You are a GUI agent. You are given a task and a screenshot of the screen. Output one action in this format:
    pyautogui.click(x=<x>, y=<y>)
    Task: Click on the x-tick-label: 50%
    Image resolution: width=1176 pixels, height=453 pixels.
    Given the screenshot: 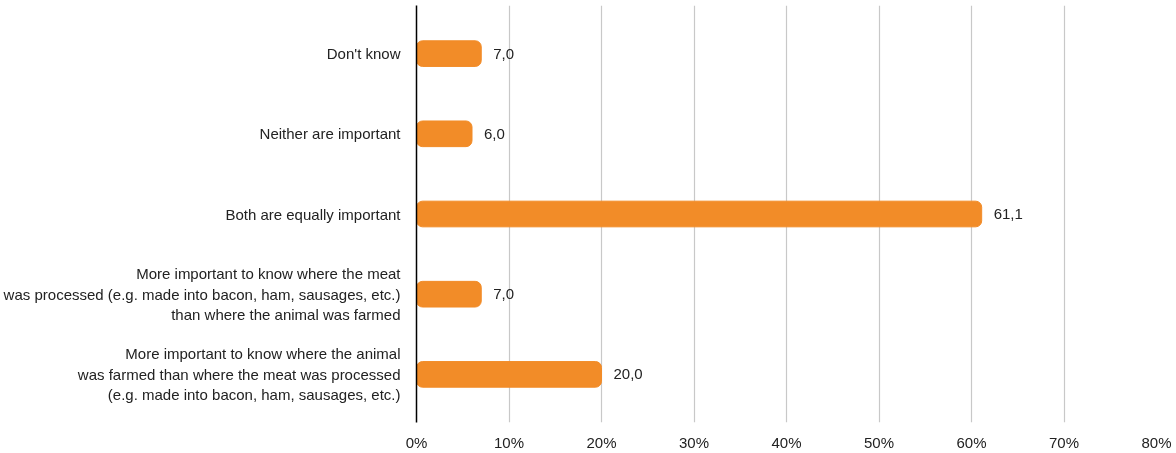 What is the action you would take?
    pyautogui.click(x=879, y=442)
    